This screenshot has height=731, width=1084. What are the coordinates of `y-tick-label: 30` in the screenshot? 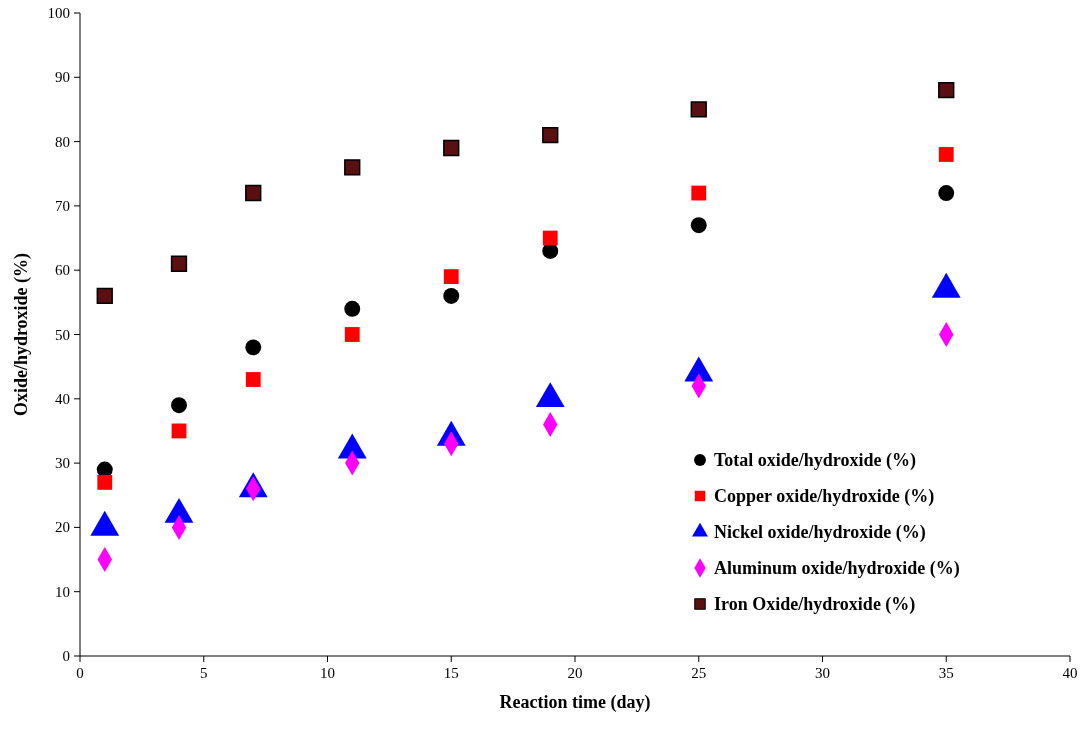 It's located at (62, 463).